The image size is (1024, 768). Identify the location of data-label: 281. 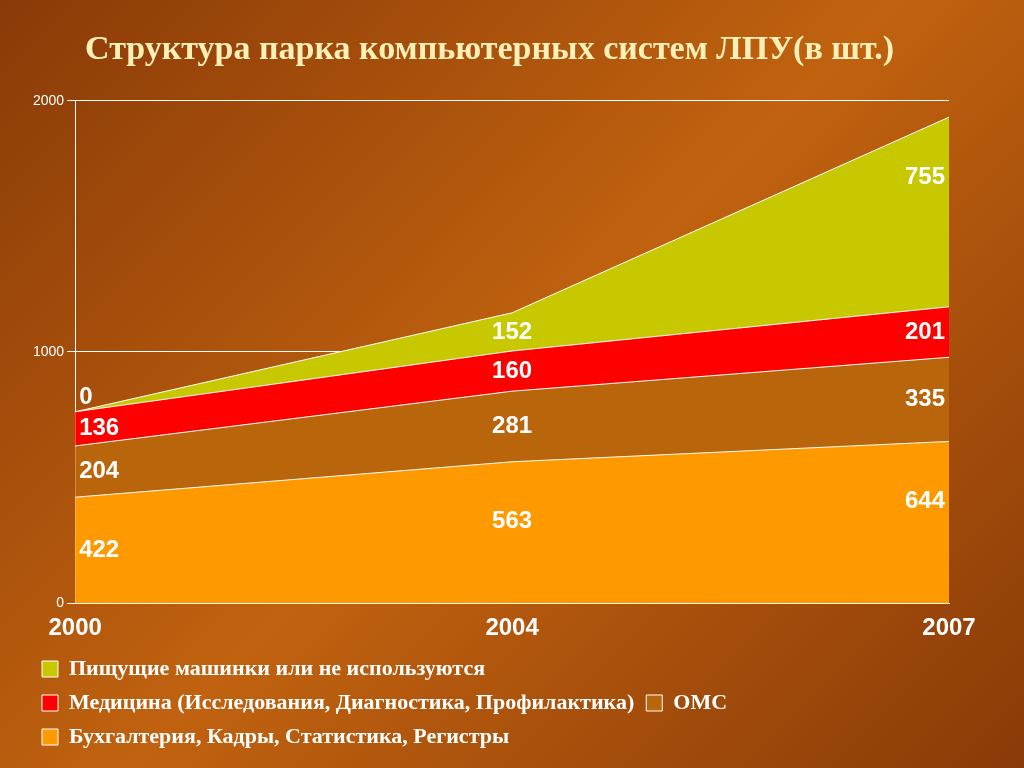
(512, 425).